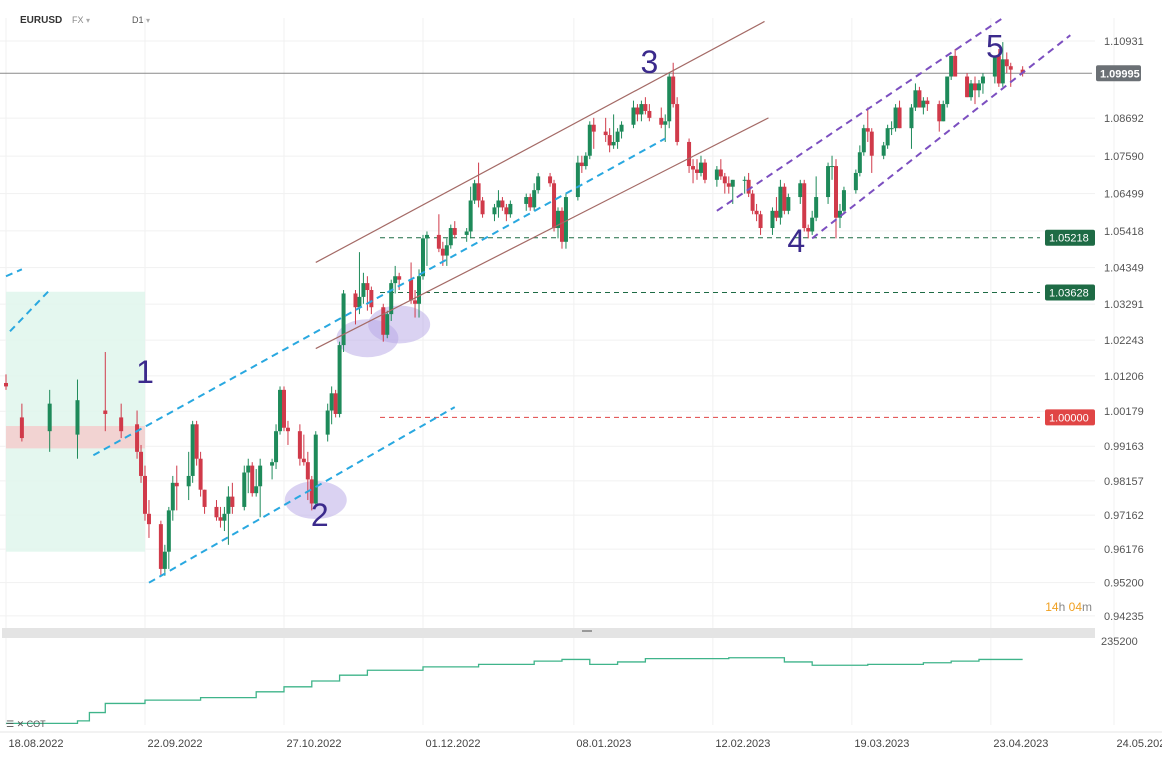 The width and height of the screenshot is (1162, 759). What do you see at coordinates (1124, 377) in the screenshot?
I see `y-tick-label: 1.01206` at bounding box center [1124, 377].